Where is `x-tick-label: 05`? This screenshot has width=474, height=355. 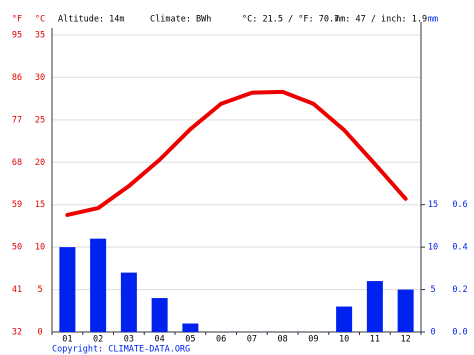
x-tick-label: 05 is located at coordinates (190, 340).